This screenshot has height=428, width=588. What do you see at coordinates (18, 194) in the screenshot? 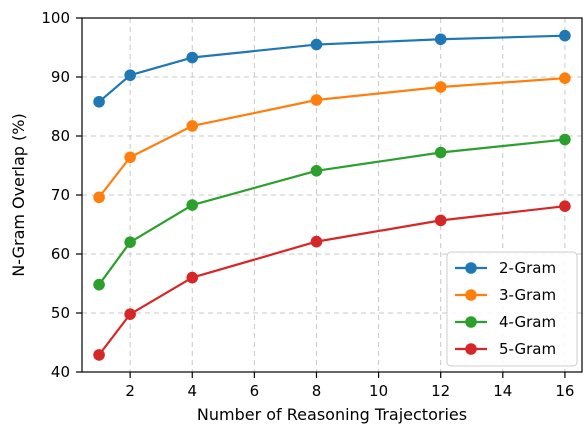
I see `y-axis-label: N-Gram Overlap (%)` at bounding box center [18, 194].